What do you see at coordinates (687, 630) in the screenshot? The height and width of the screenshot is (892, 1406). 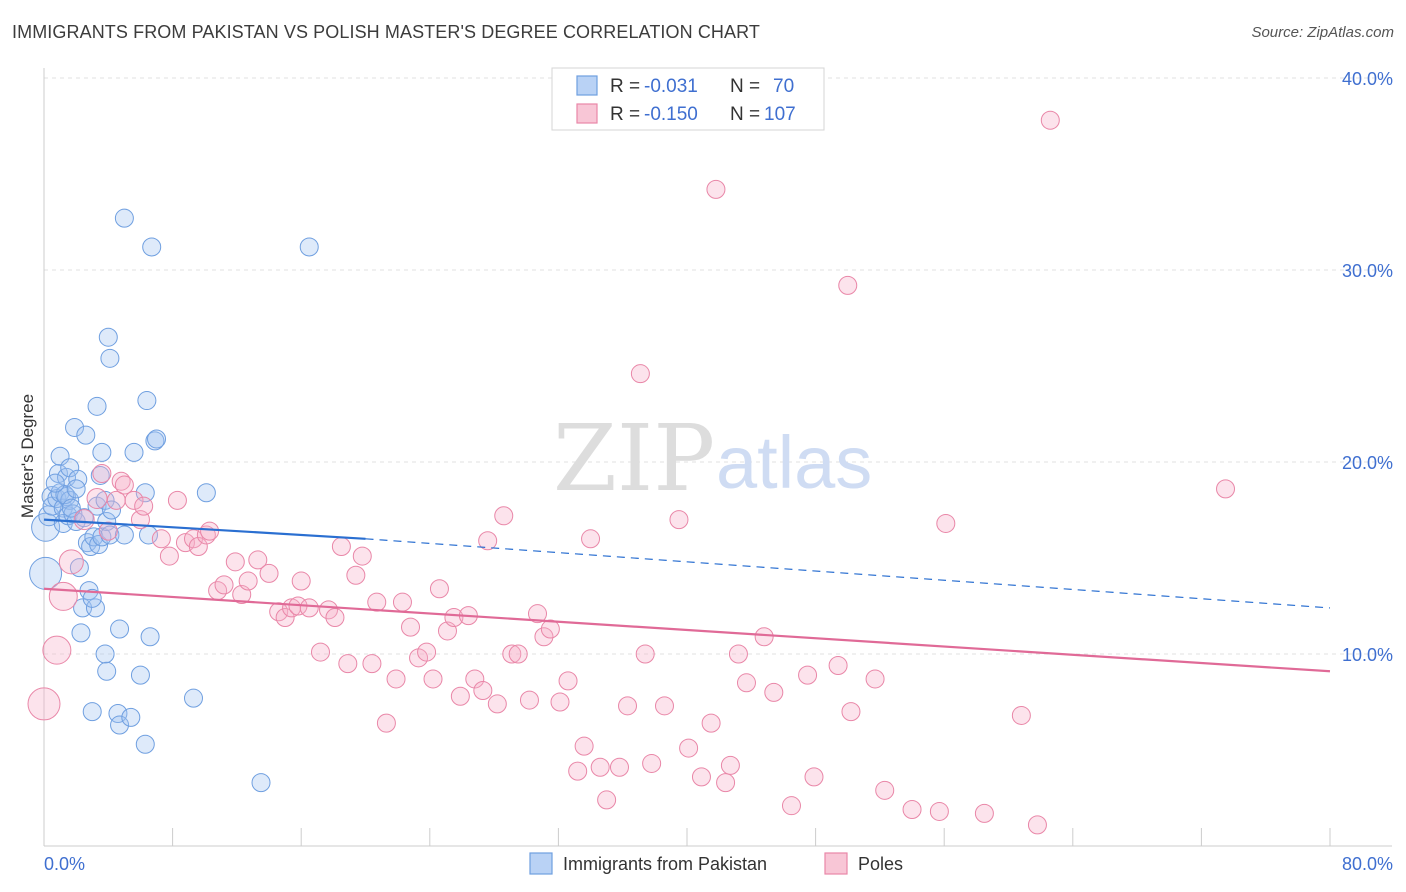 I see `poles-trend-line` at bounding box center [687, 630].